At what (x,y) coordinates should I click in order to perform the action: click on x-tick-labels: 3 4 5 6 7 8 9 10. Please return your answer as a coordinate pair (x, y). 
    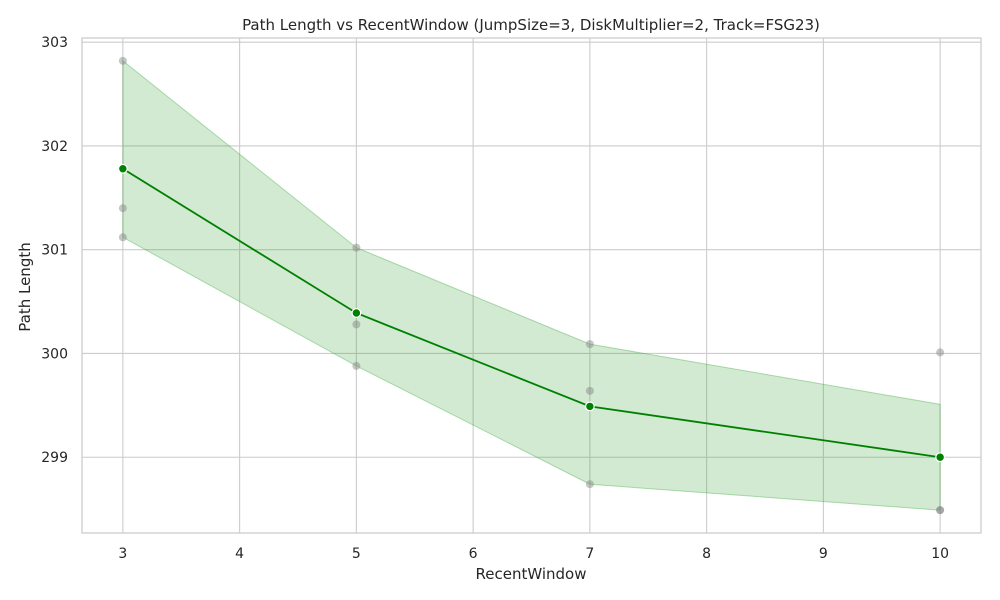
    Looking at the image, I should click on (533, 554).